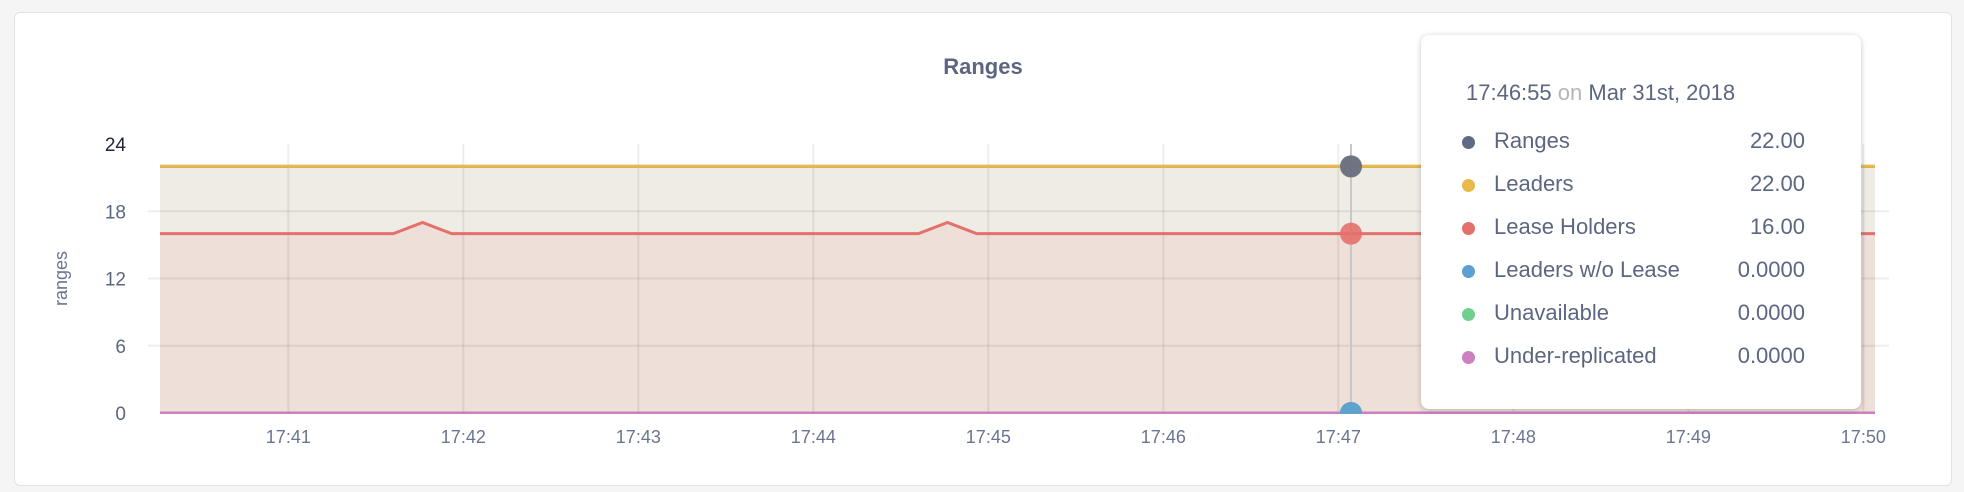 The image size is (1964, 492). Describe the element at coordinates (463, 437) in the screenshot. I see `x-tick-label: 17:42` at that location.